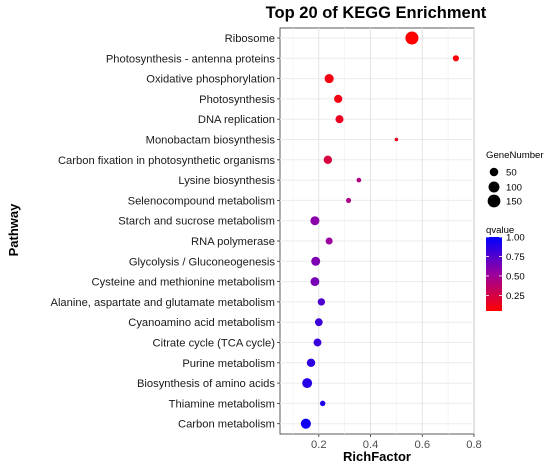 Image resolution: width=550 pixels, height=466 pixels. What do you see at coordinates (514, 188) in the screenshot?
I see `size-legend-label: 100` at bounding box center [514, 188].